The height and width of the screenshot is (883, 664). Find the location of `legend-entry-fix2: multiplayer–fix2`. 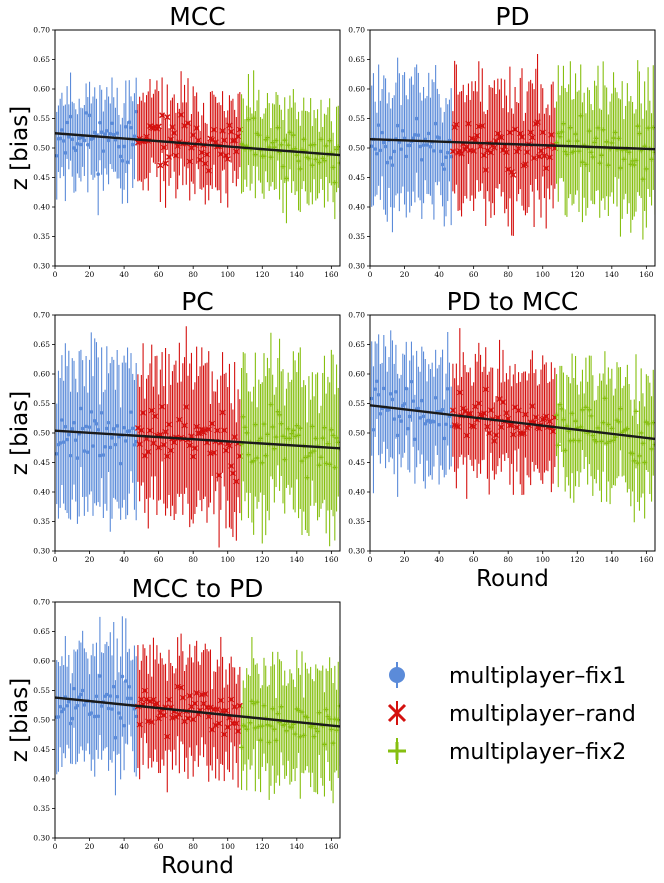

legend-entry-fix2: multiplayer–fix2 is located at coordinates (507, 751).